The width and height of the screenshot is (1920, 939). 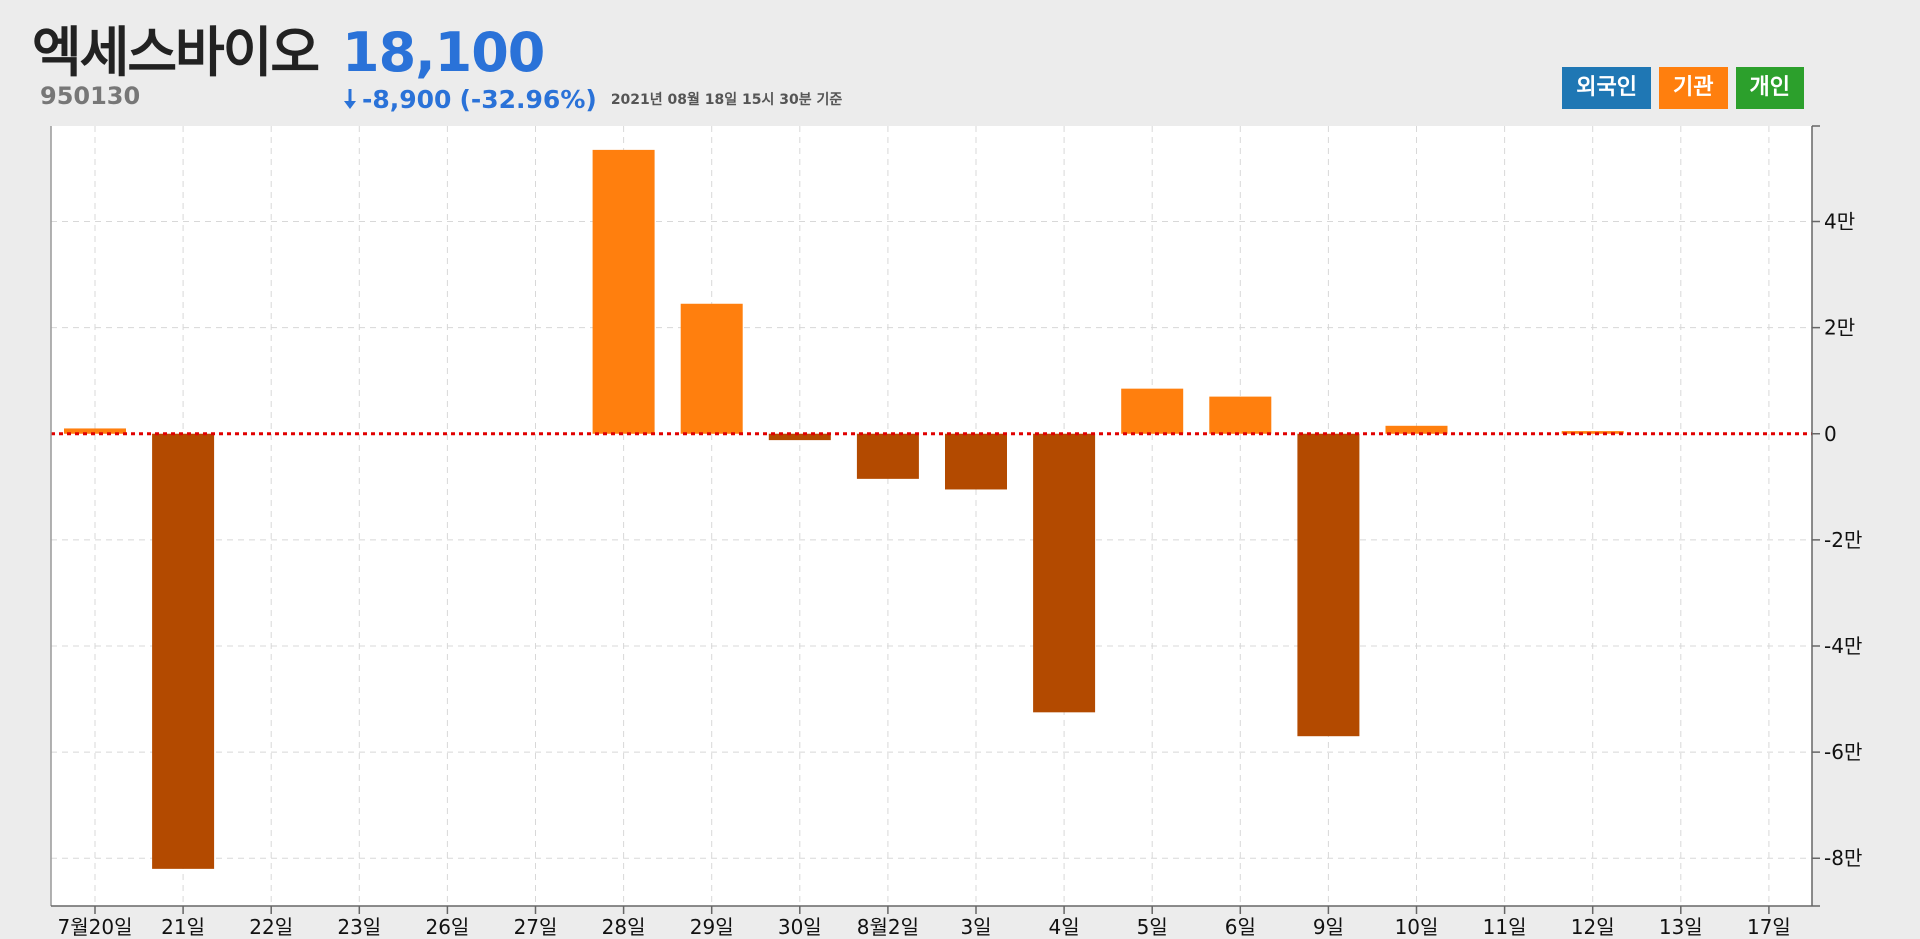 I want to click on y-tick-label: -4만, so click(x=1843, y=646).